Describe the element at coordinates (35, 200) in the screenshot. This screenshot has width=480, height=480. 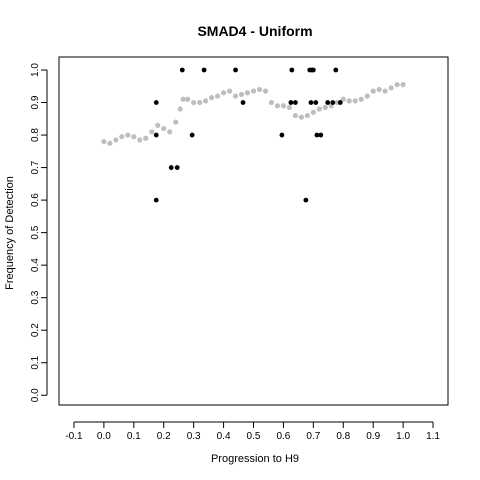
I see `y-tick-label: 0.6` at that location.